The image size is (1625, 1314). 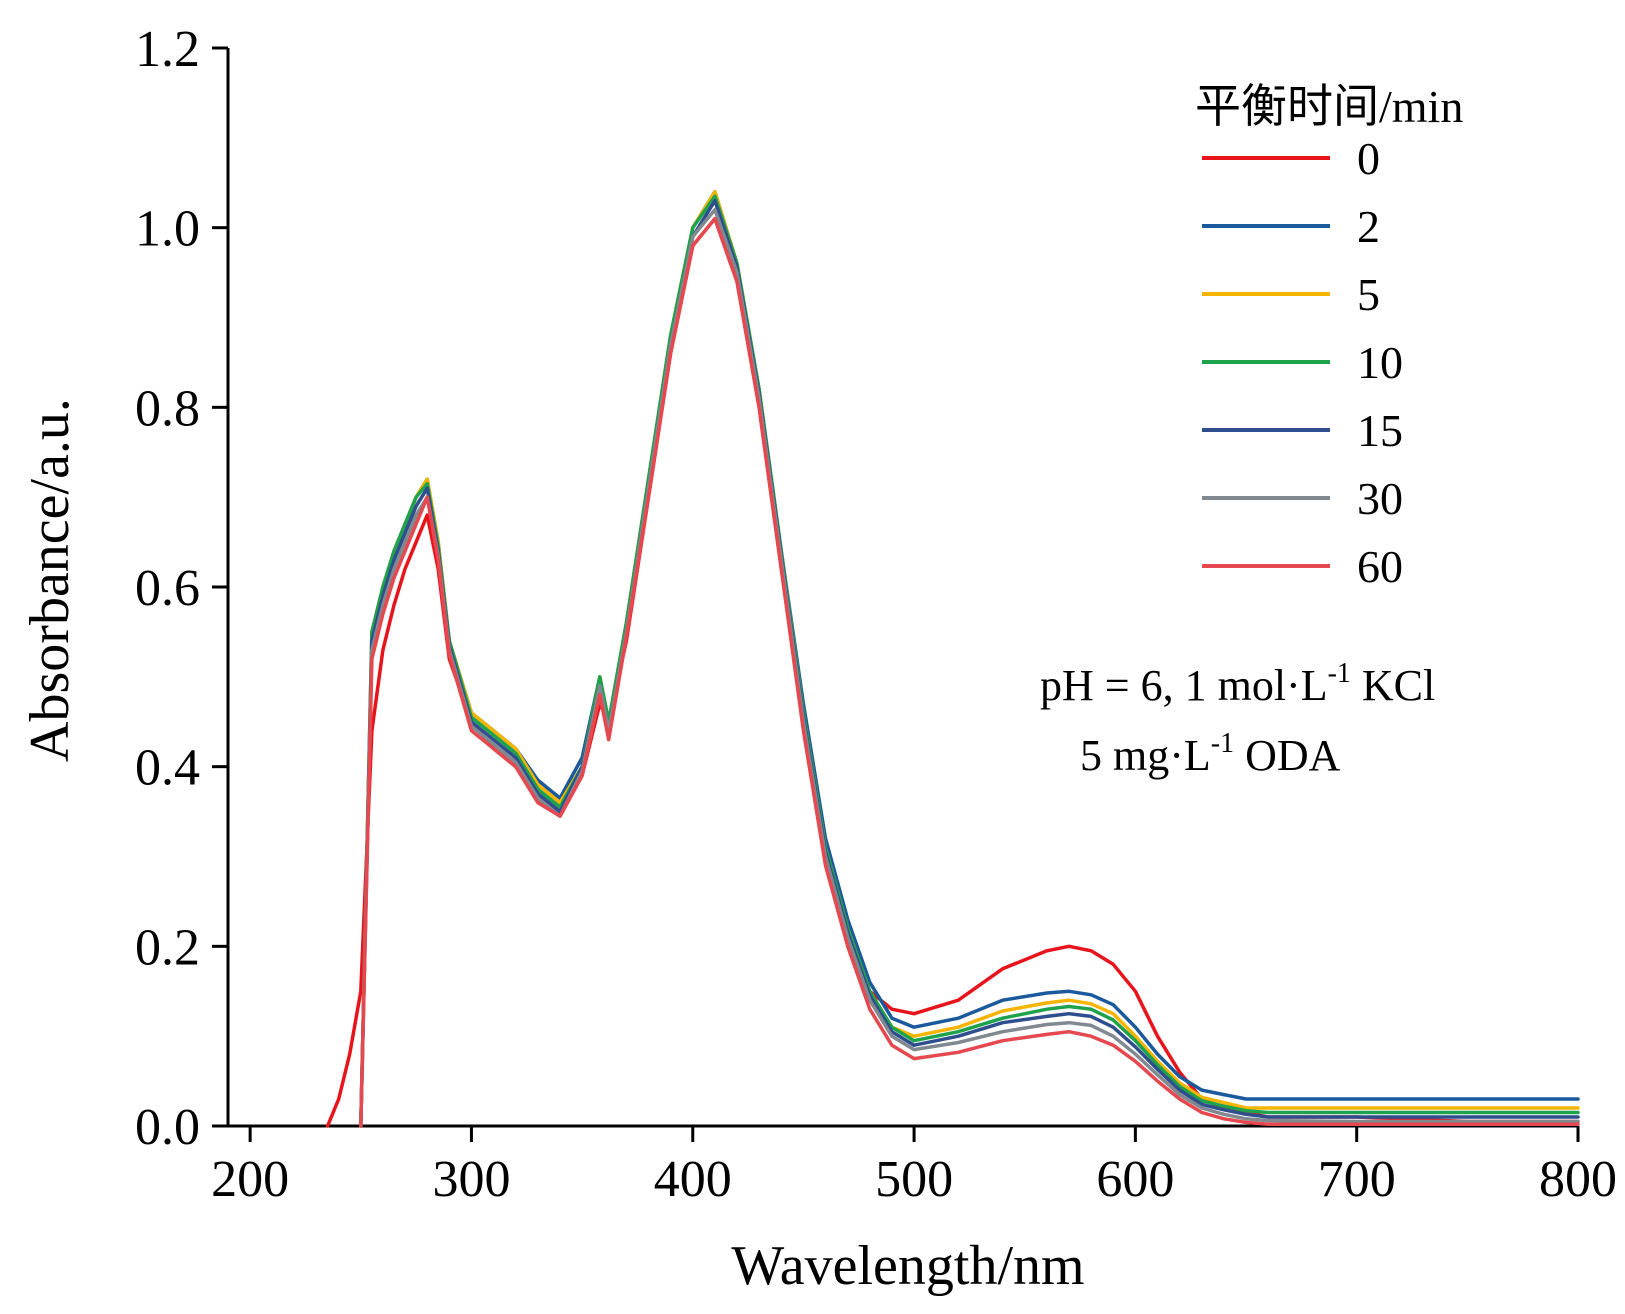 I want to click on x-ticks: 200 300 400 500 600 700 800, so click(x=914, y=1167).